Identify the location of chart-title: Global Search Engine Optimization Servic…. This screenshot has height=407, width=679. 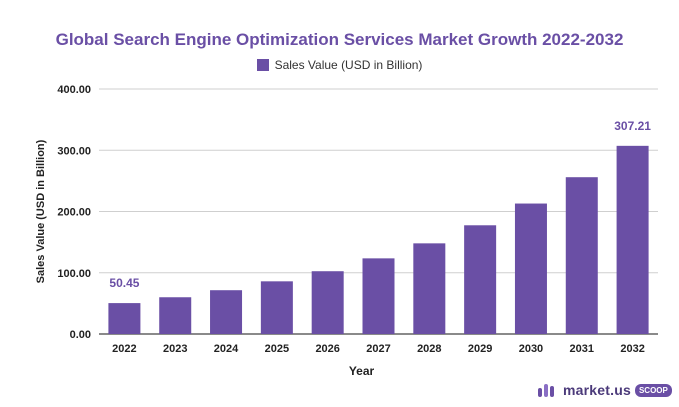
(339, 39).